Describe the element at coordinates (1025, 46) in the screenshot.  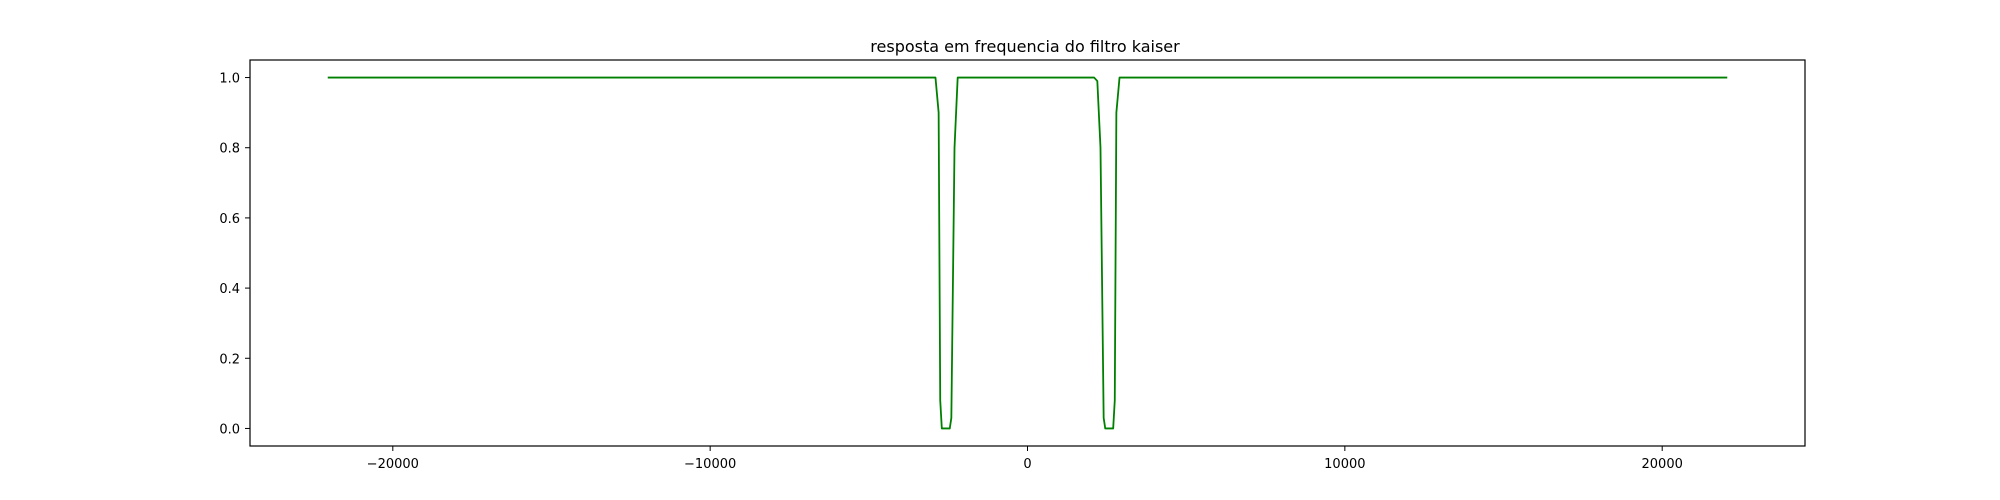
I see `chart-title: resposta em frequencia do filtro kaiser` at that location.